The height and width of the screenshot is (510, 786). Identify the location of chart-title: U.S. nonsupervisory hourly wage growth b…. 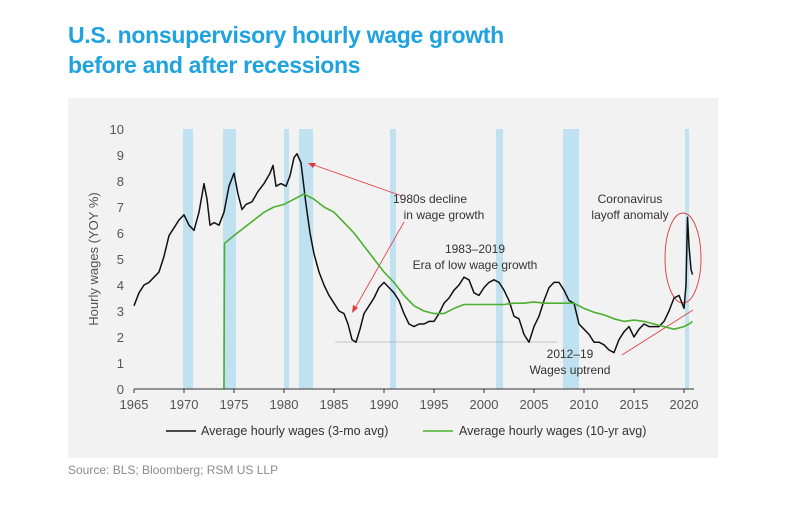
(388, 50).